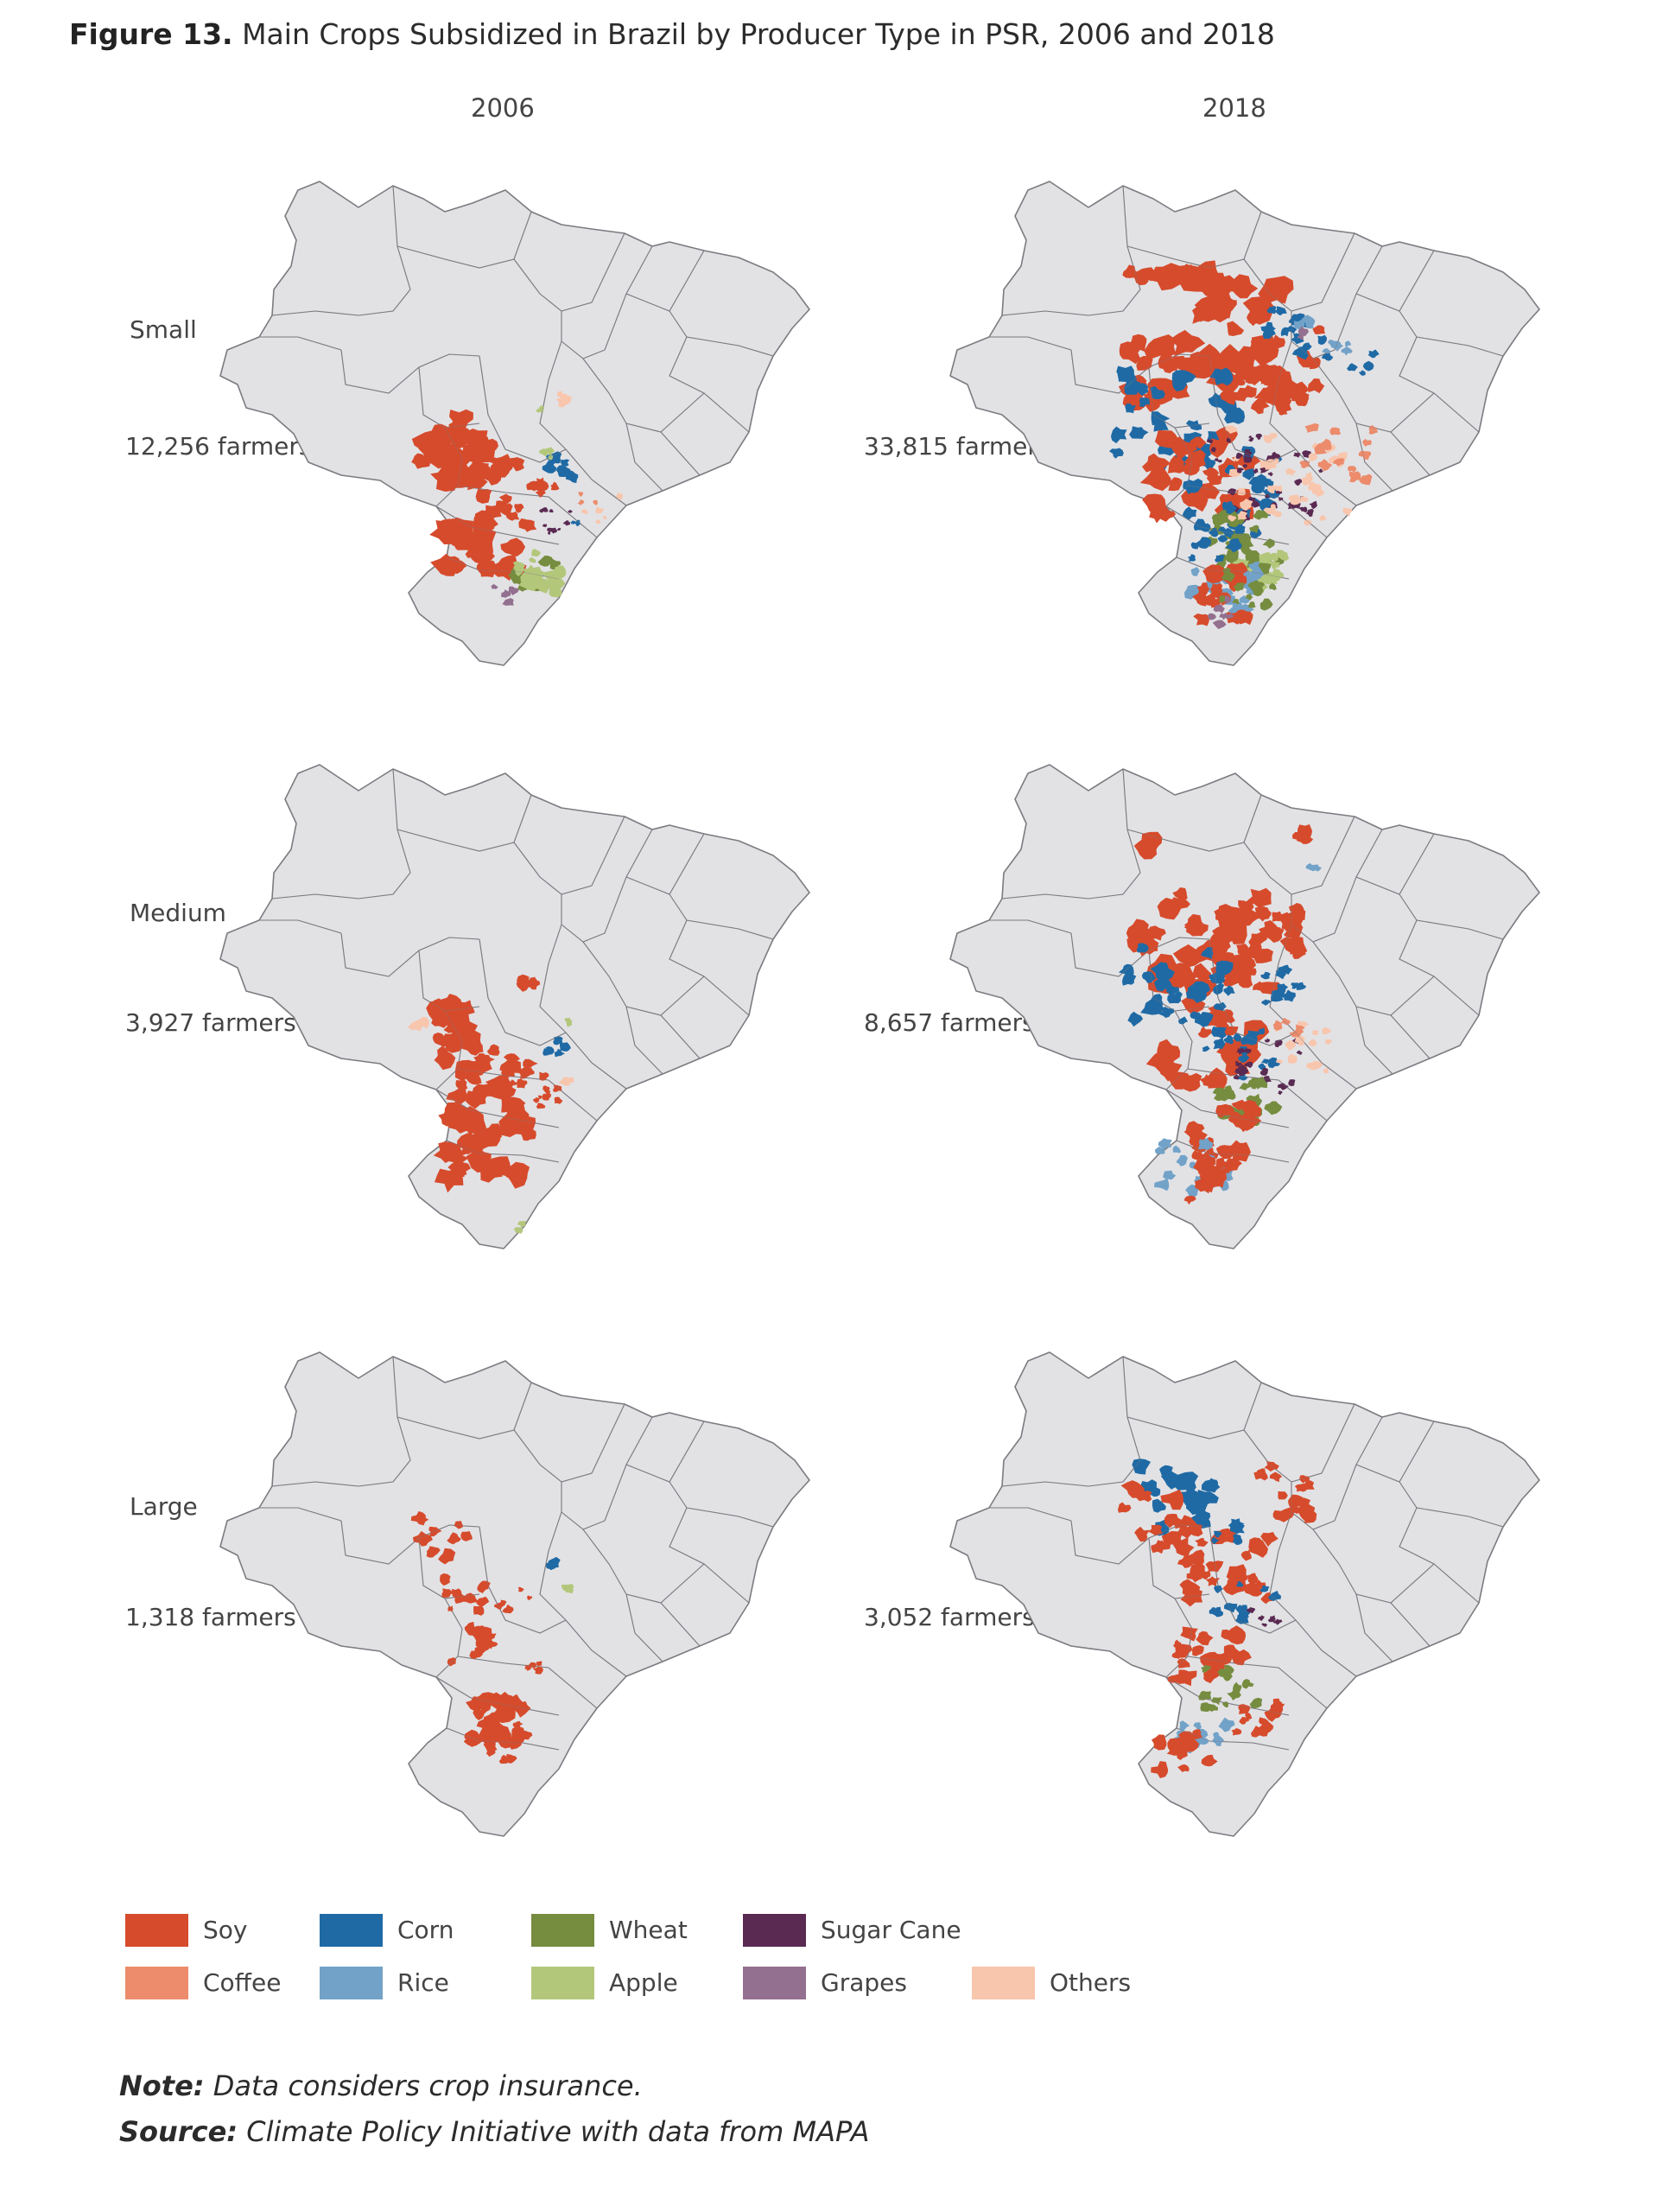  I want to click on row-label-small: Small, so click(163, 329).